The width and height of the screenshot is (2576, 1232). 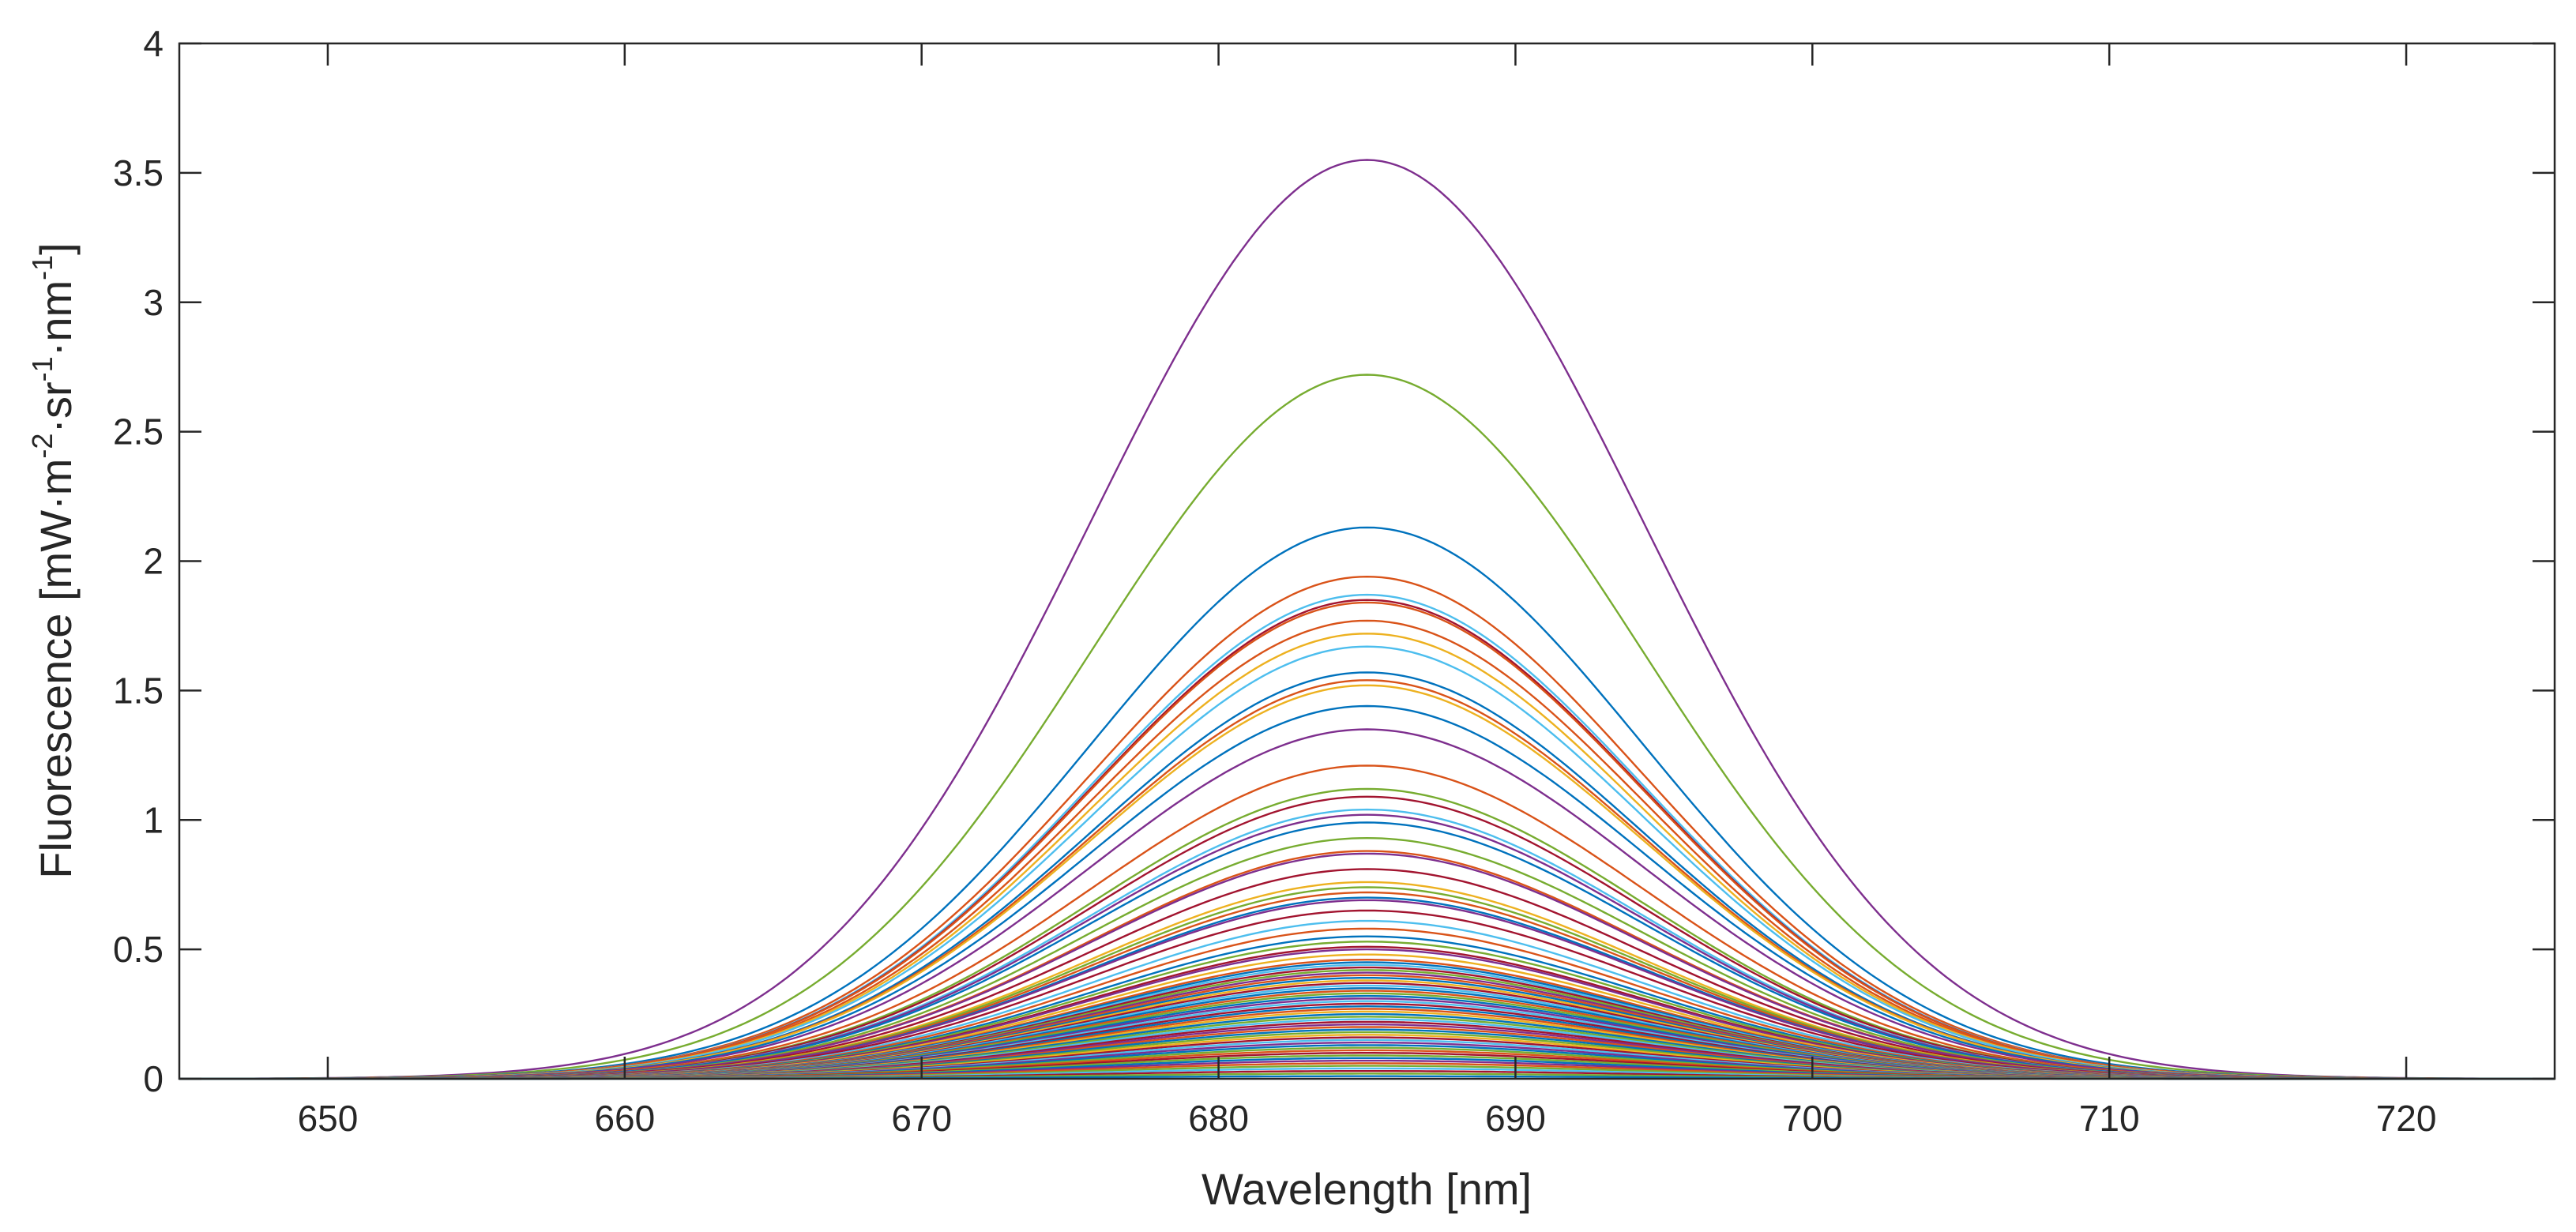 What do you see at coordinates (42, 446) in the screenshot?
I see `y-axis-title-exp1: -2` at bounding box center [42, 446].